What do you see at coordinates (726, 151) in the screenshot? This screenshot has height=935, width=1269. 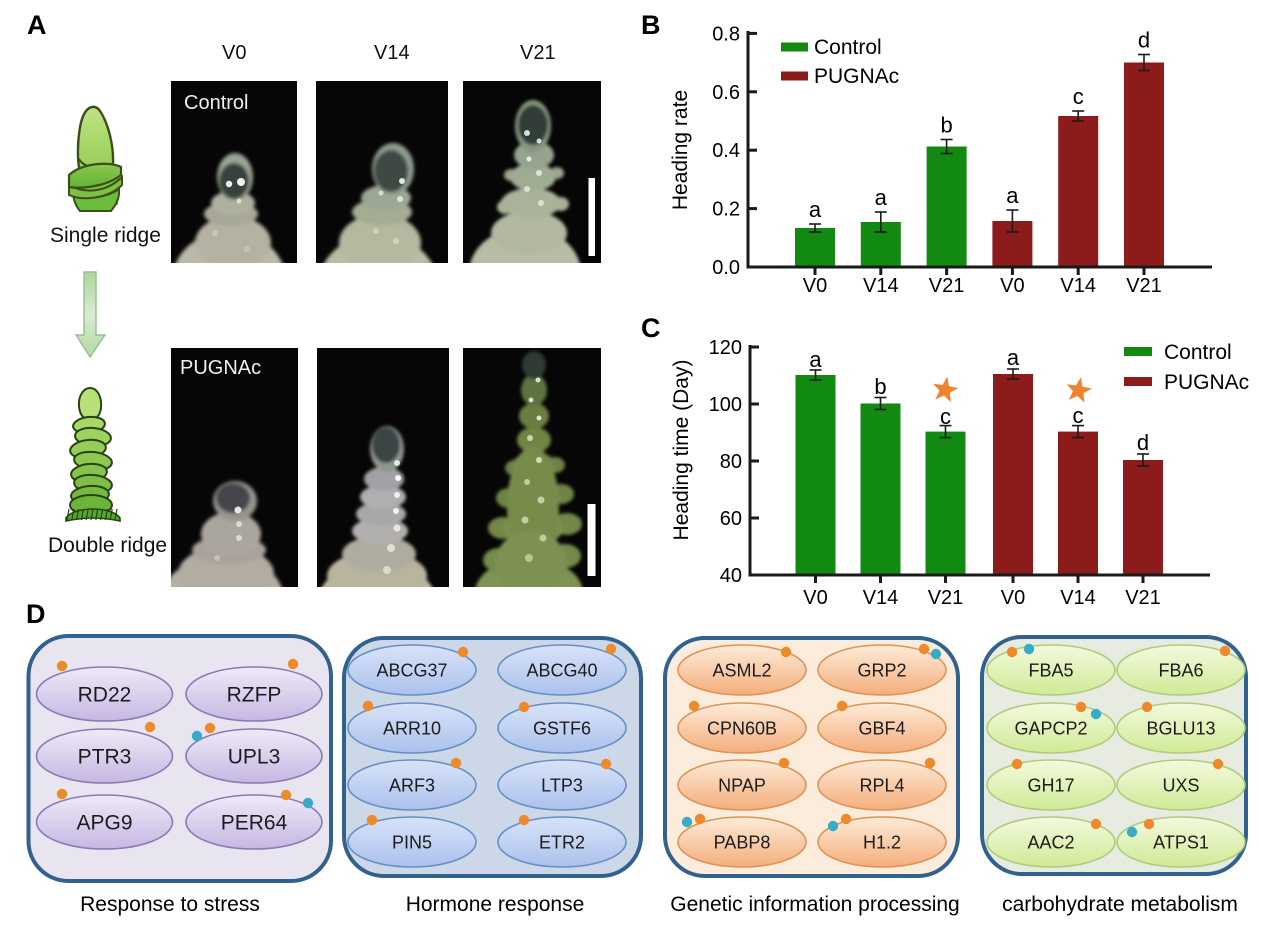 I see `svg-text: 0.4` at bounding box center [726, 151].